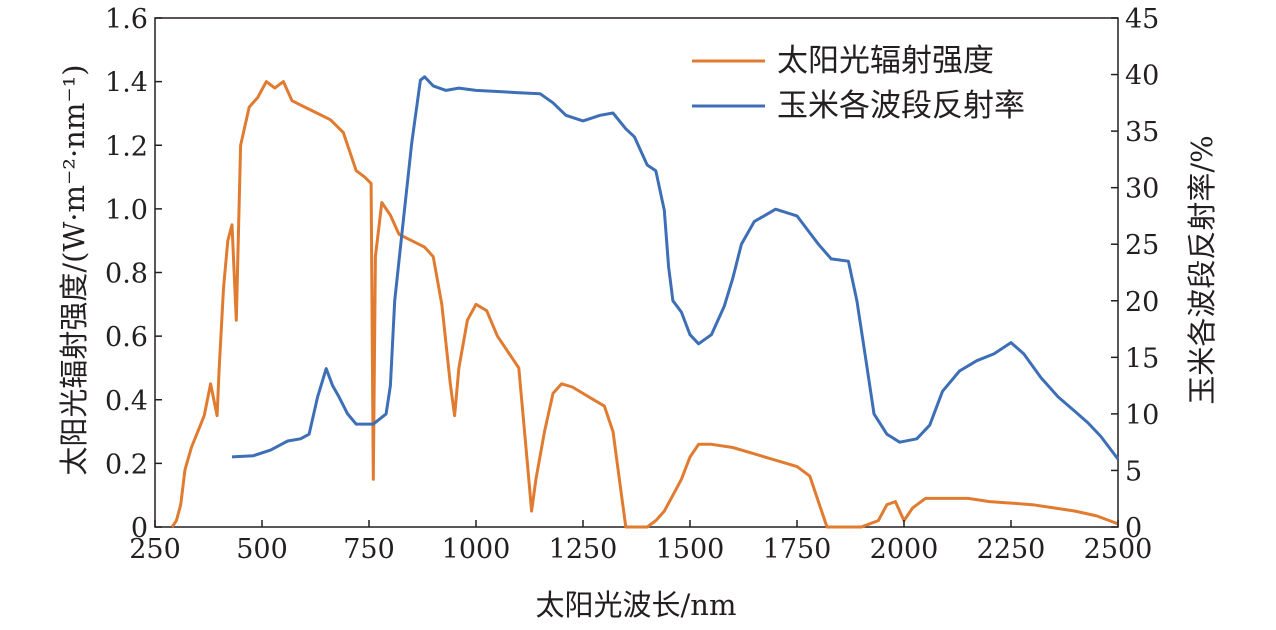 The image size is (1276, 630). I want to click on y-right-tick-label: 45, so click(1142, 19).